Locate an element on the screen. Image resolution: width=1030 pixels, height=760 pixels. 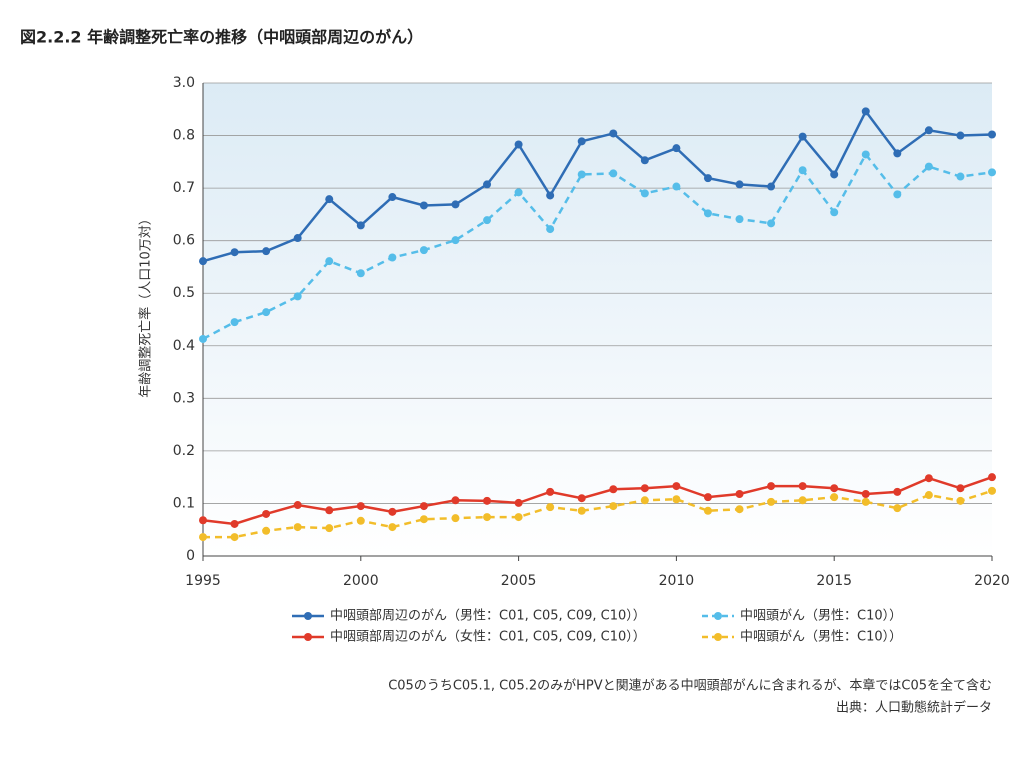
x-tick-label: 1995 is located at coordinates (203, 581).